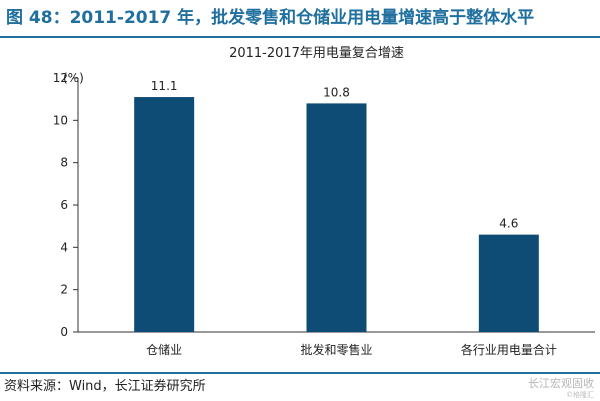  Describe the element at coordinates (270, 18) in the screenshot. I see `figure-title: 图 48：2011-2017 年，批发零售和仓储业用电量增速高于整体水平` at that location.